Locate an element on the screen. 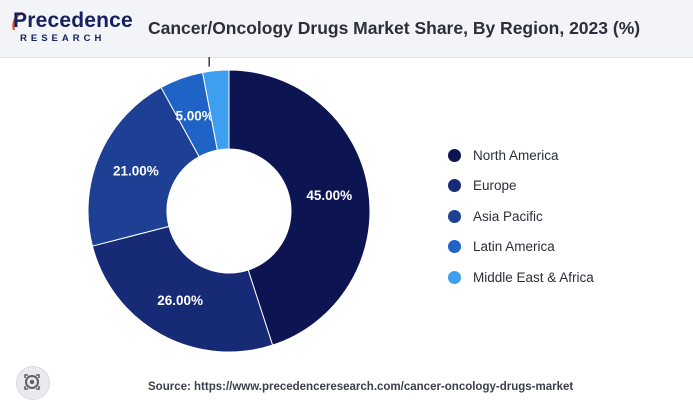 Image resolution: width=693 pixels, height=411 pixels. slice-asia-pacific is located at coordinates (143, 166).